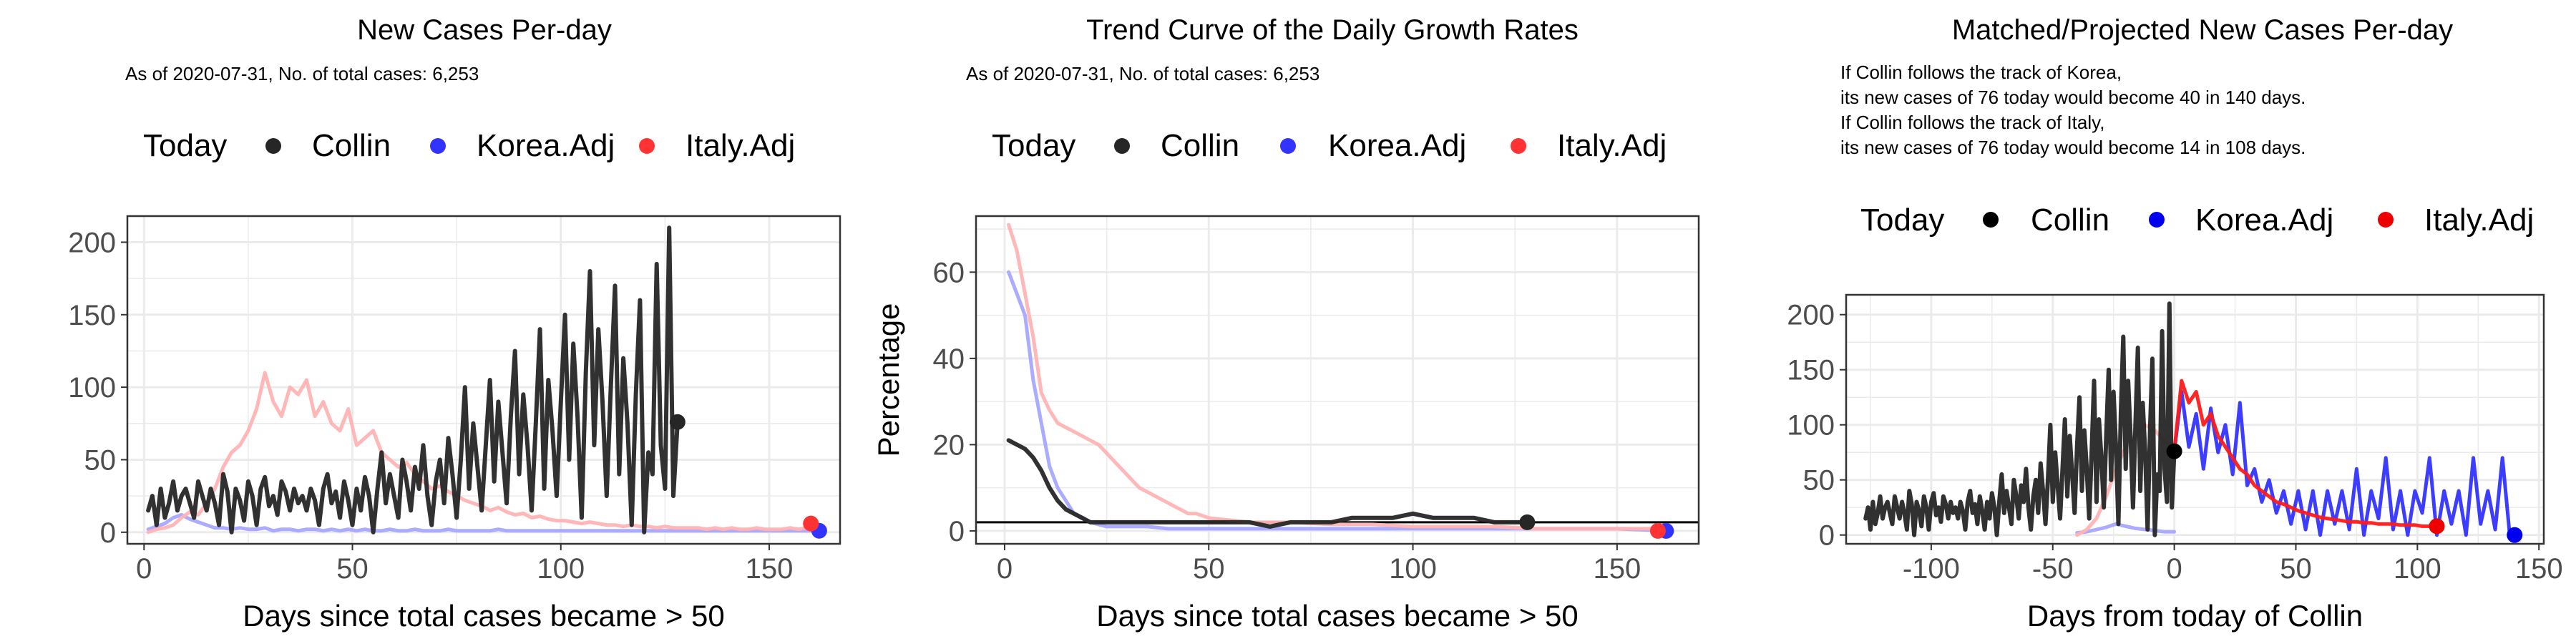 The height and width of the screenshot is (644, 2576). What do you see at coordinates (888, 380) in the screenshot?
I see `y-axis-title: Percentage` at bounding box center [888, 380].